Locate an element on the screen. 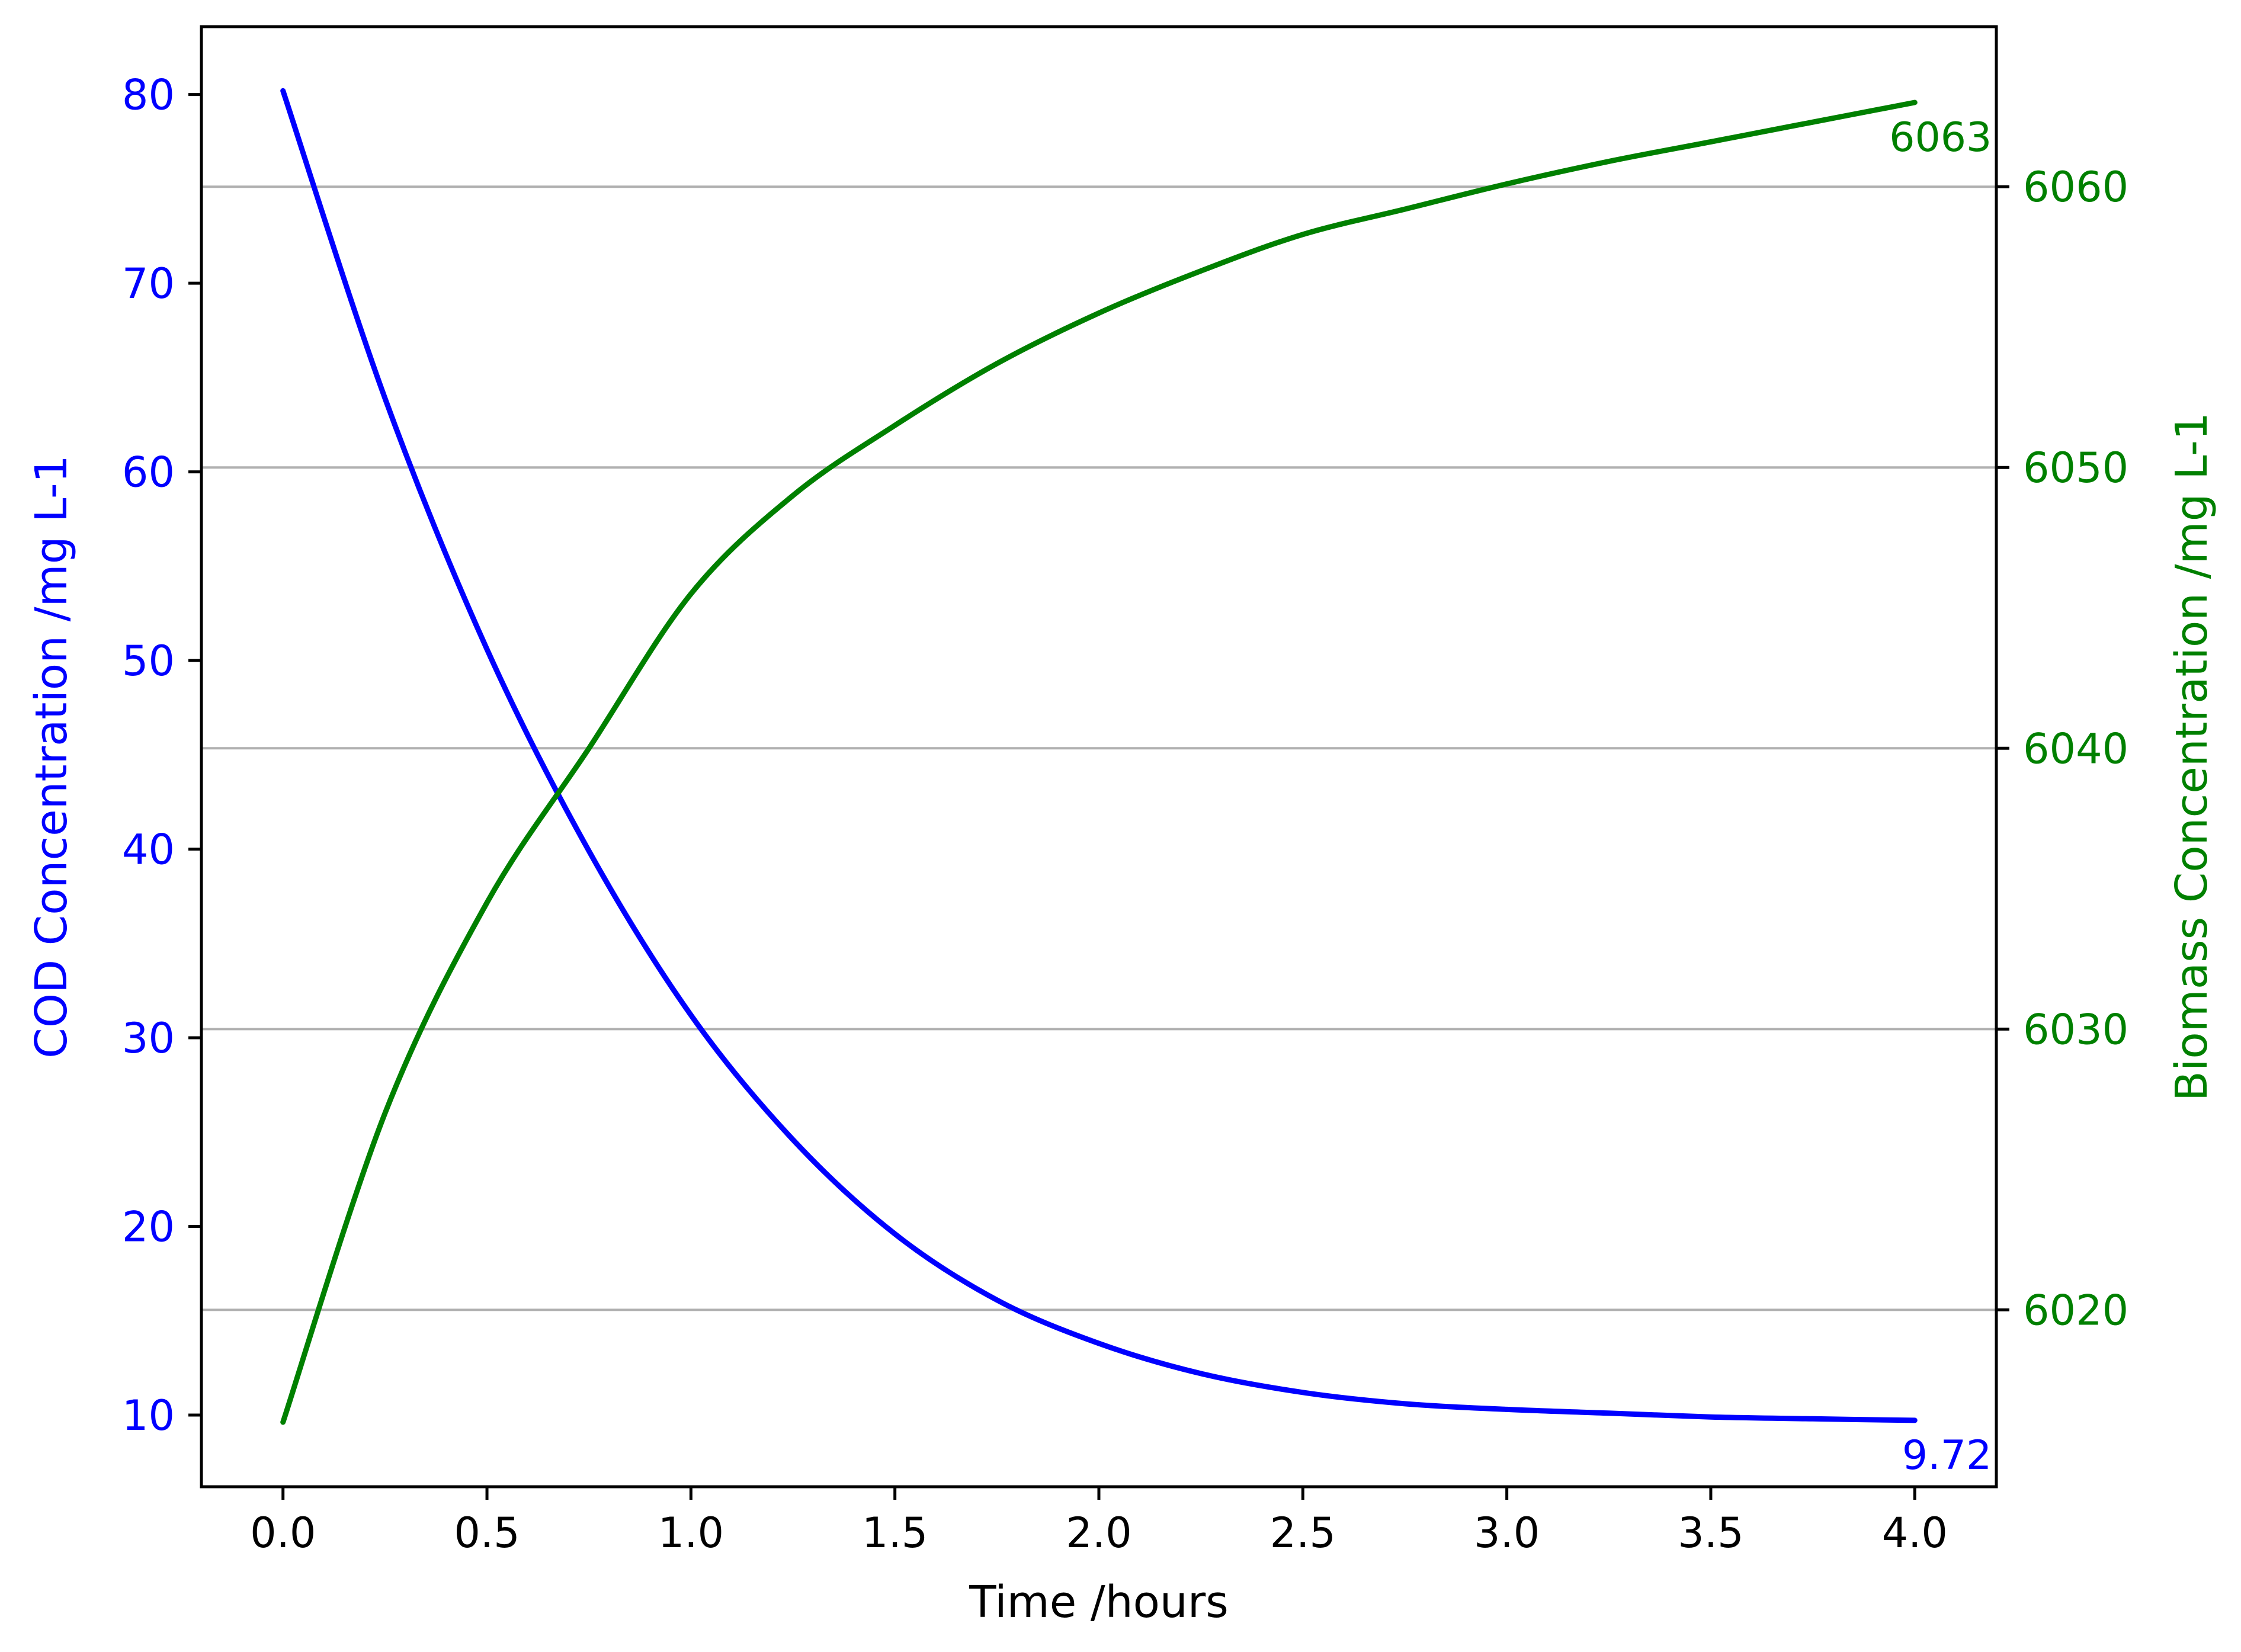  x-tick-label: 2.5 is located at coordinates (1303, 1533).